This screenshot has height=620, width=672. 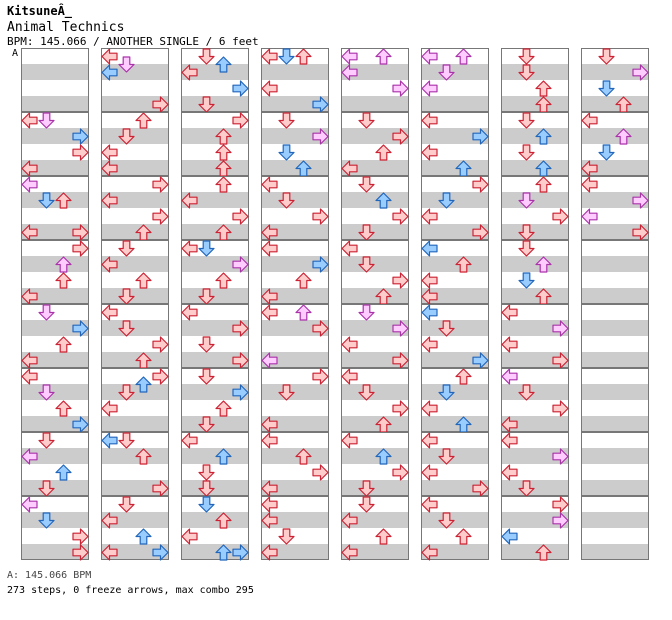 I want to click on sixteenth-down-arrow-icon, so click(x=446, y=72).